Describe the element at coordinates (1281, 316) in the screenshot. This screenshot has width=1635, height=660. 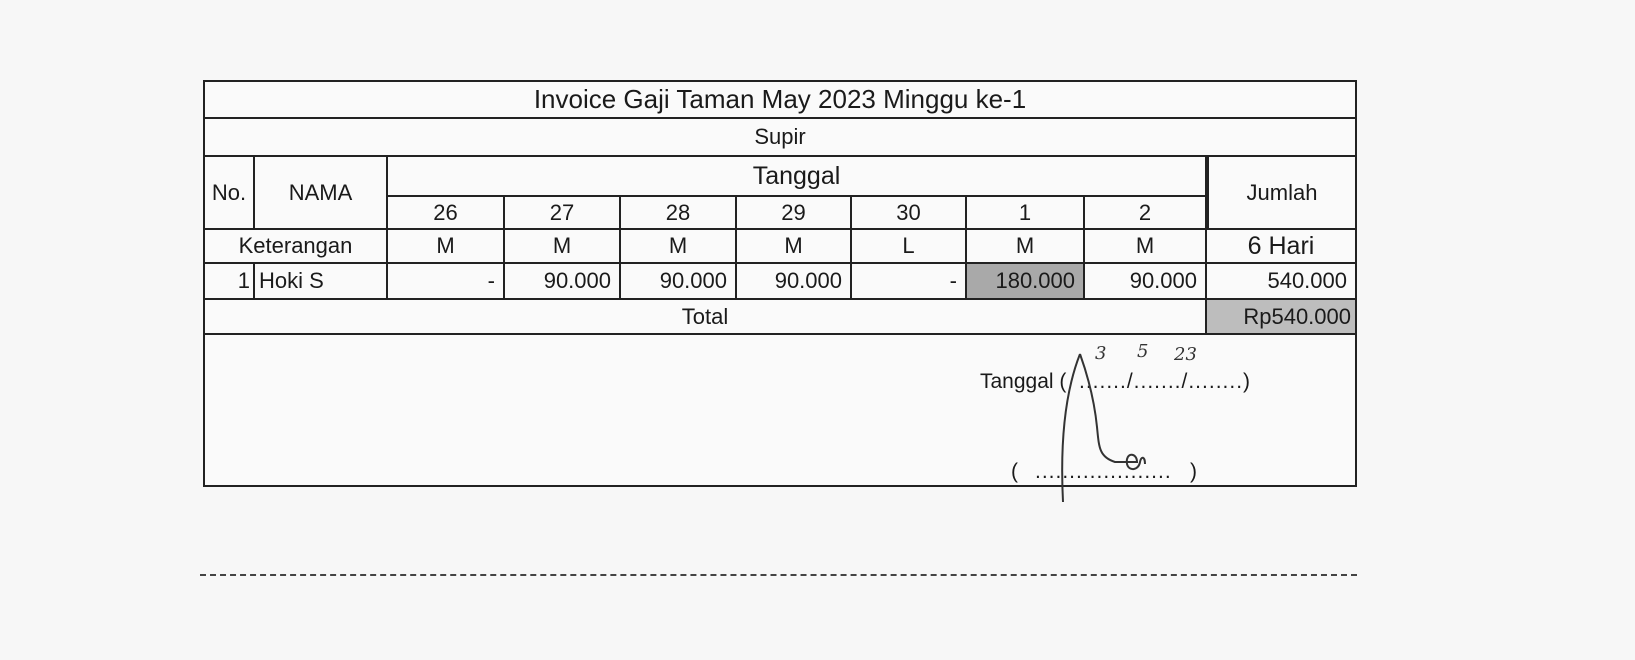
I see `total-value: Rp540.000` at that location.